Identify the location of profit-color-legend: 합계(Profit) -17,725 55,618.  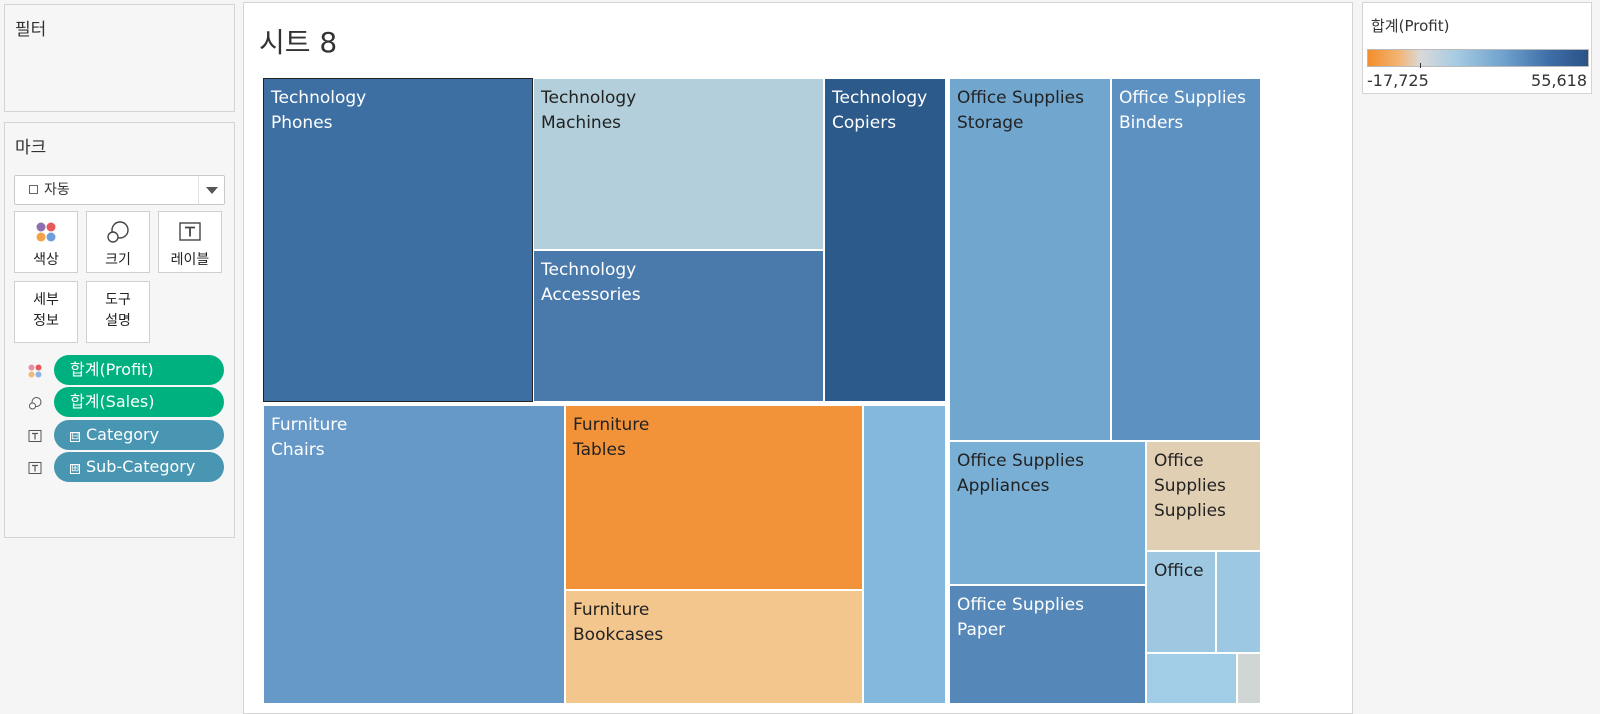
(1477, 48).